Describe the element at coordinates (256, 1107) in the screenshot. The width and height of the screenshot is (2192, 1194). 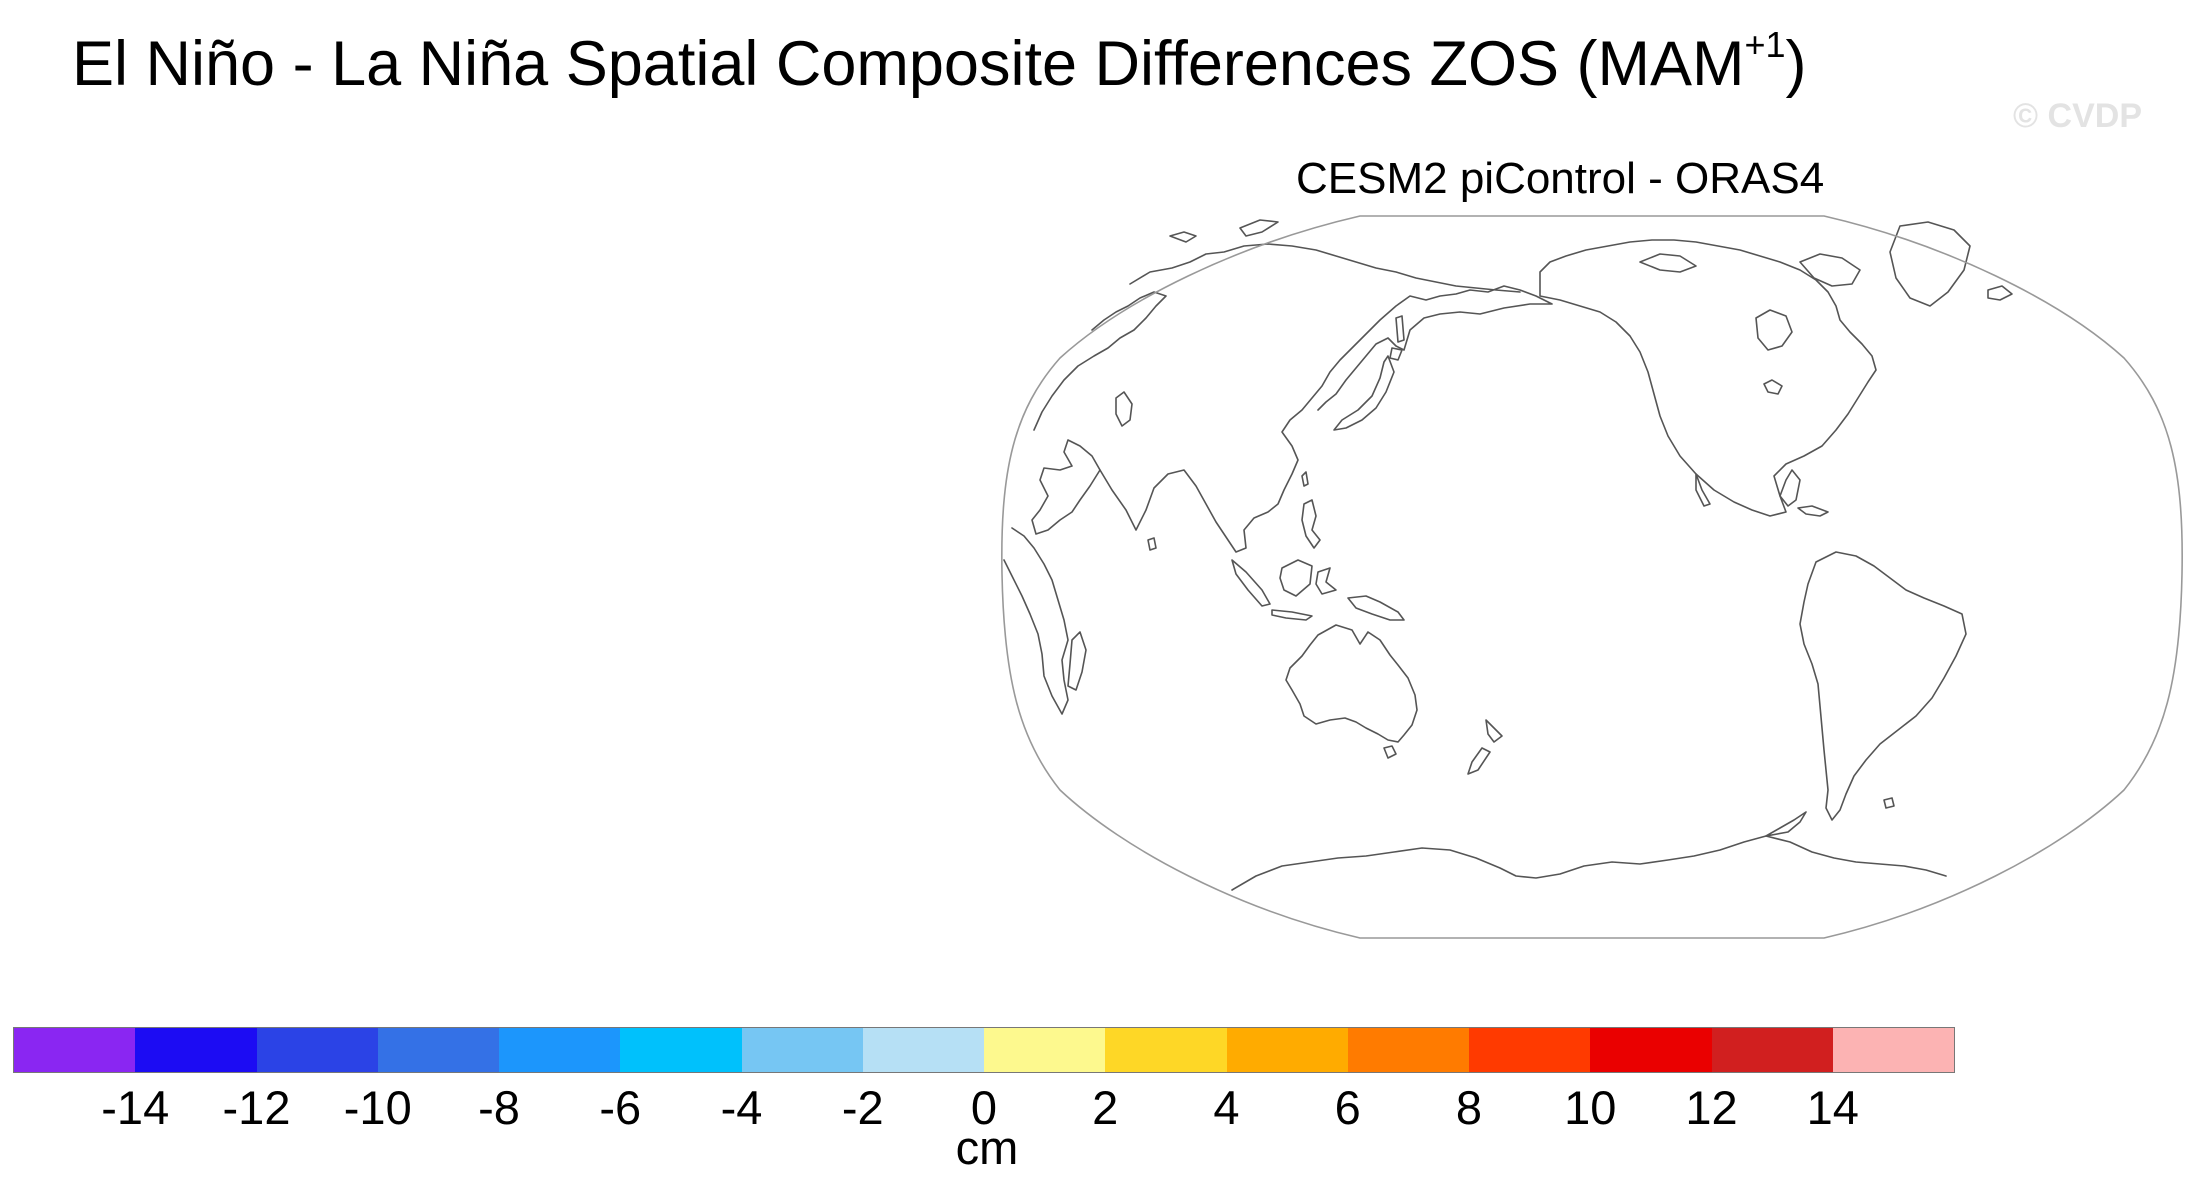
I see `colorbar-tick-label: -12` at that location.